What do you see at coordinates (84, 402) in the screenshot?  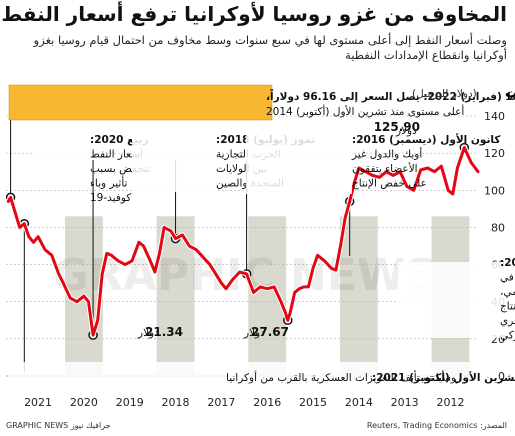 I see `x-tick-label: 2020` at bounding box center [84, 402].